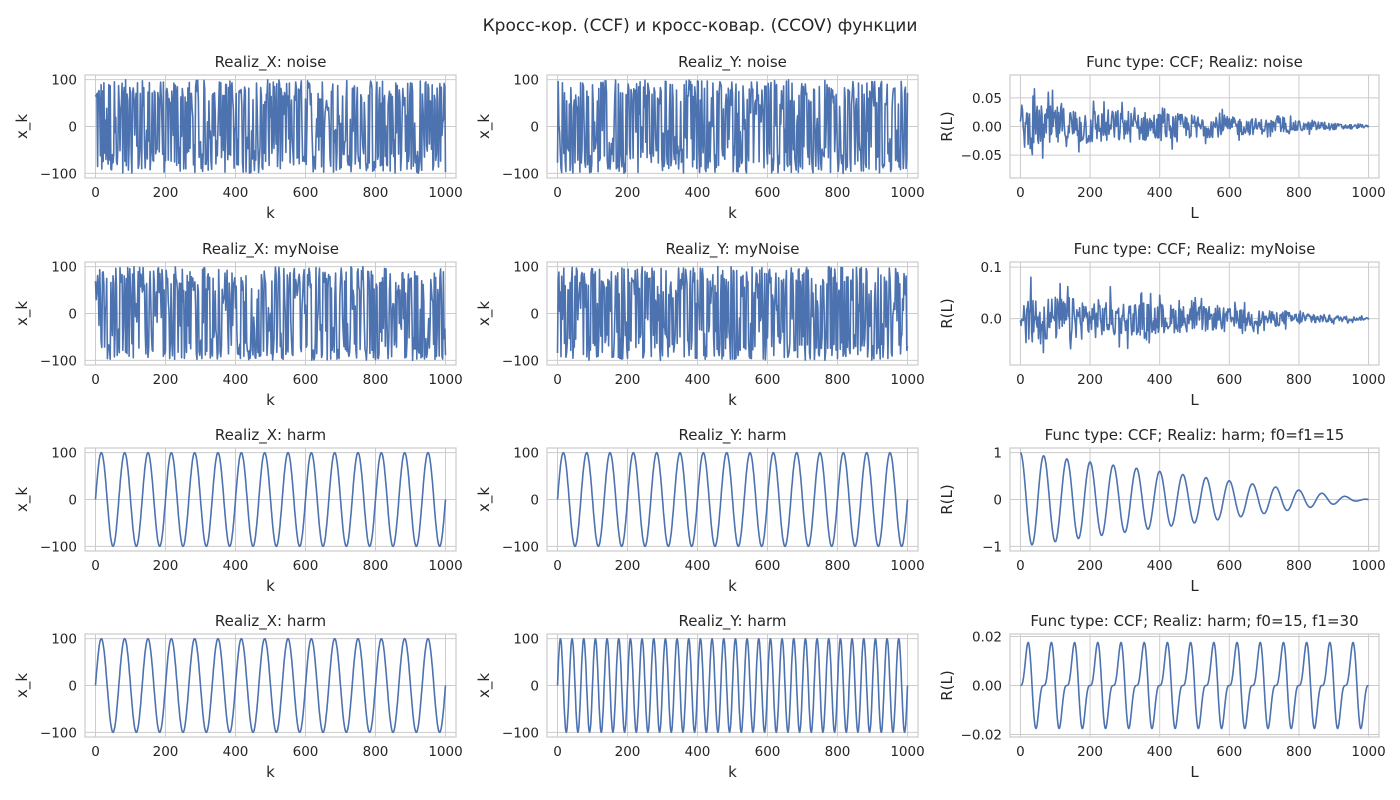  I want to click on subplot-title: Realiz_X: myNoise, so click(270, 249).